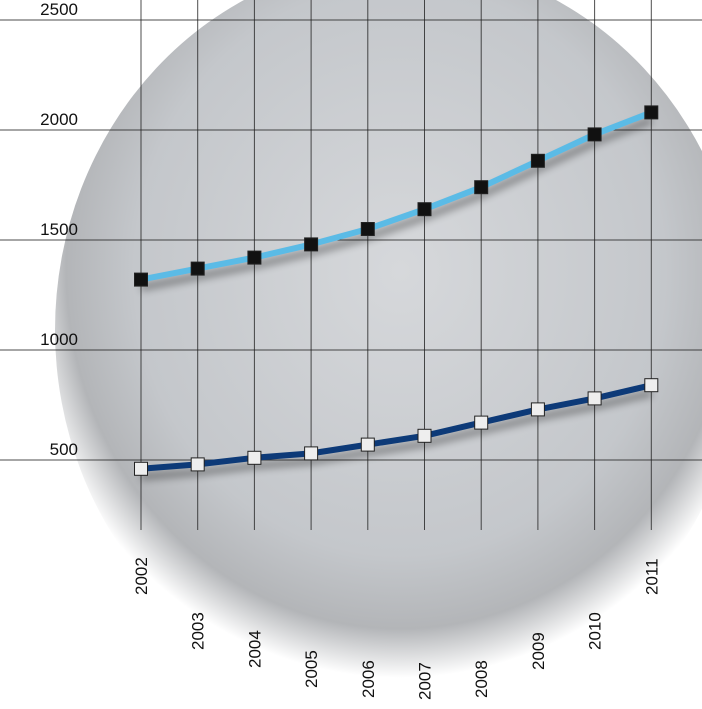 This screenshot has height=709, width=702. What do you see at coordinates (198, 631) in the screenshot?
I see `x-tick-label: 2003` at bounding box center [198, 631].